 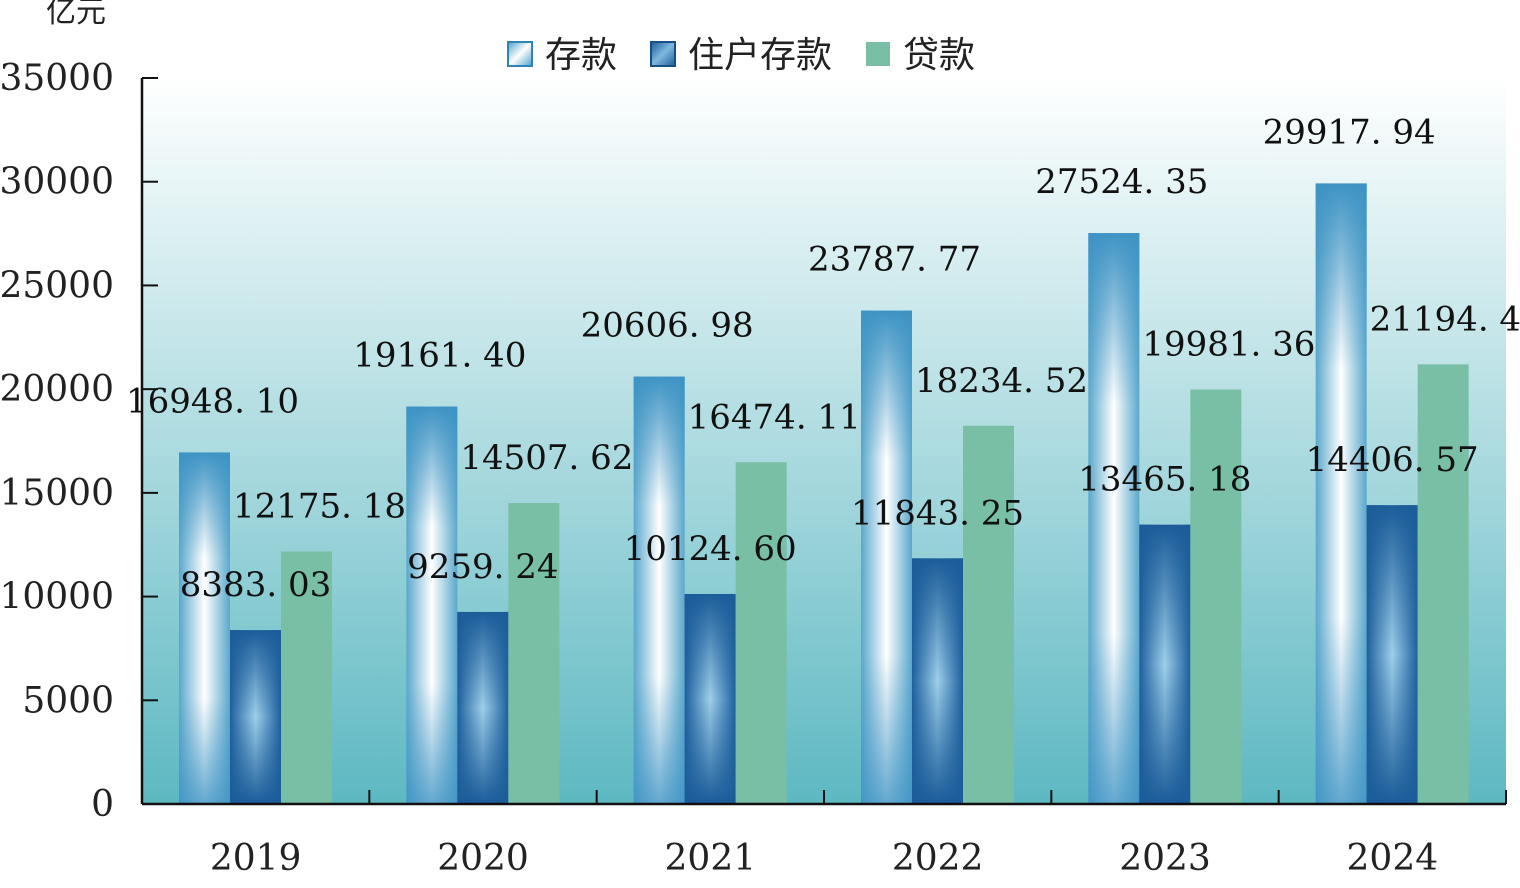 What do you see at coordinates (1165, 664) in the screenshot?
I see `bar-shade-household-deposits-2023` at bounding box center [1165, 664].